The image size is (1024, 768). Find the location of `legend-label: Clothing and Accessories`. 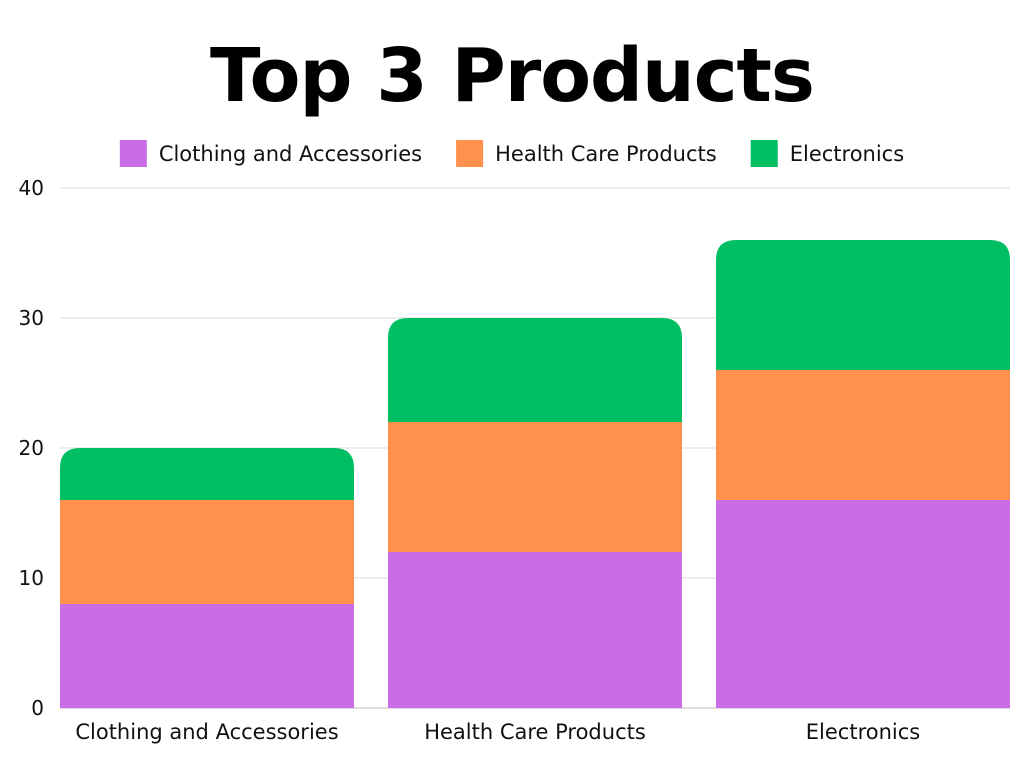

legend-label: Clothing and Accessories is located at coordinates (290, 154).